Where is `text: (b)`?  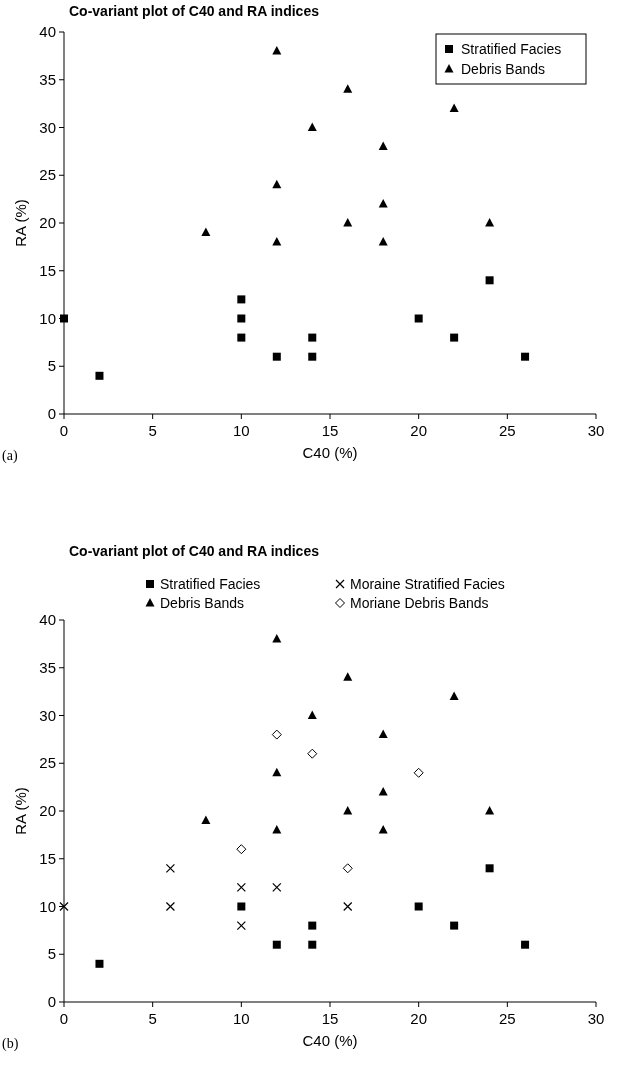 text: (b) is located at coordinates (10, 1044).